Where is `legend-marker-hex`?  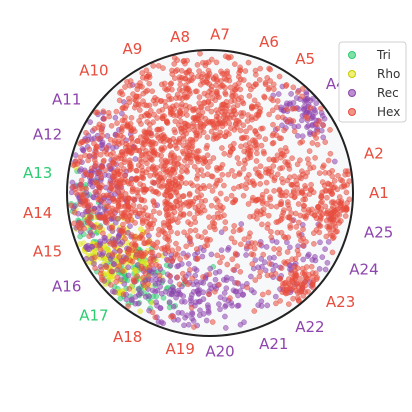
legend-marker-hex is located at coordinates (352, 112).